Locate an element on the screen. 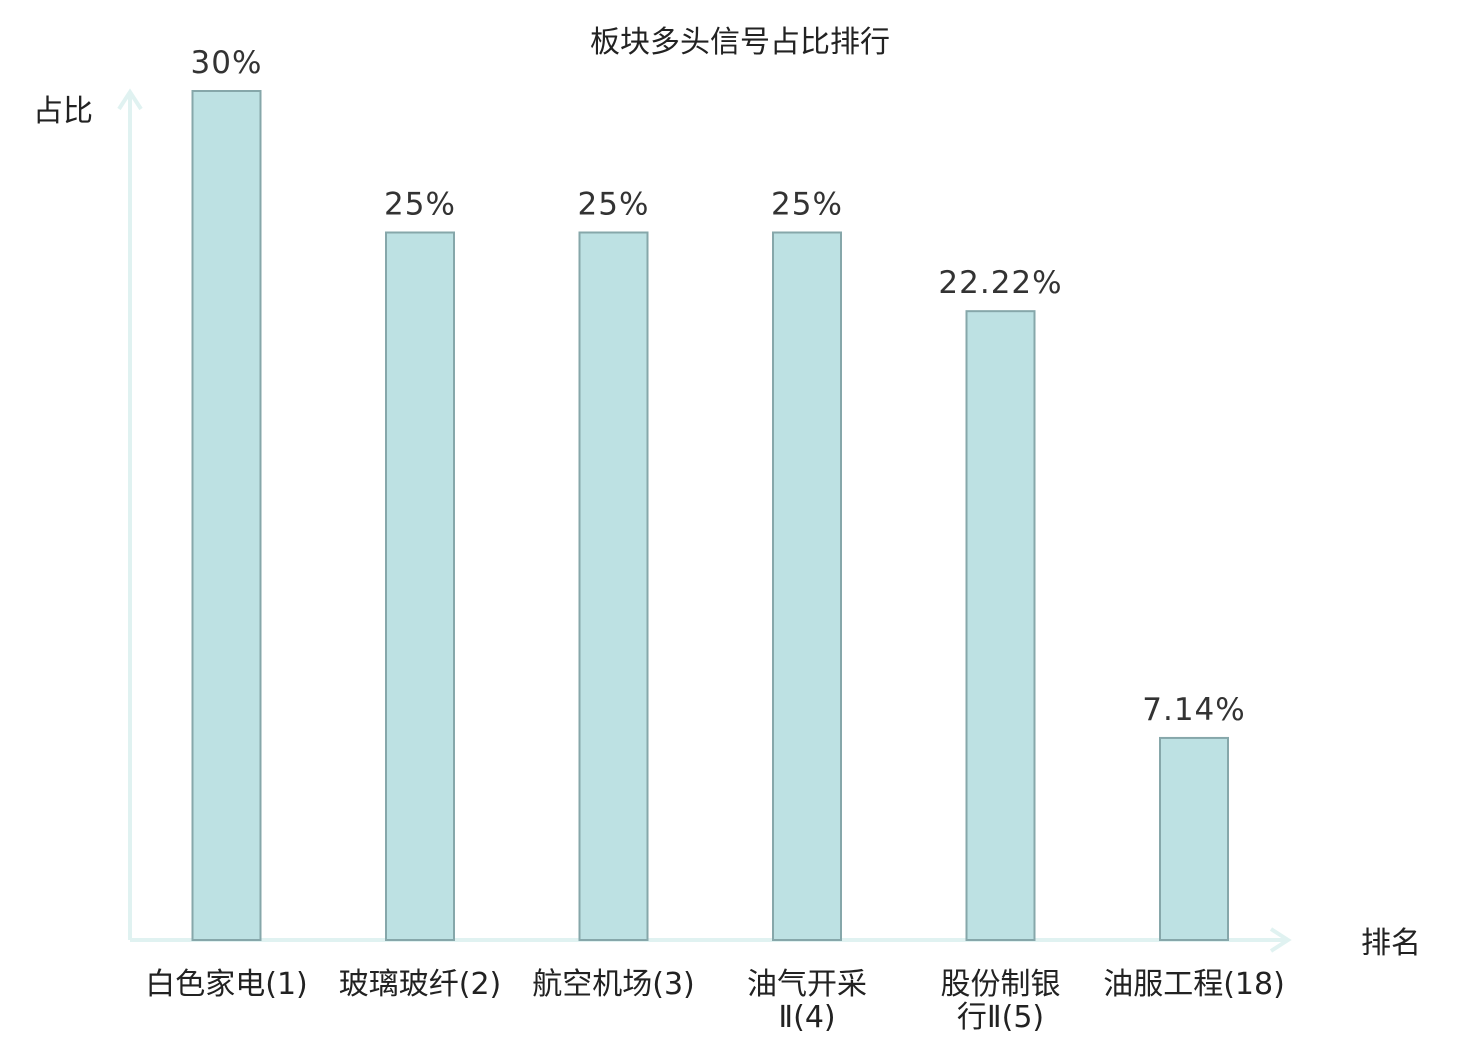 The image size is (1480, 1040). bar-value-label: 7.14% is located at coordinates (1193, 710).